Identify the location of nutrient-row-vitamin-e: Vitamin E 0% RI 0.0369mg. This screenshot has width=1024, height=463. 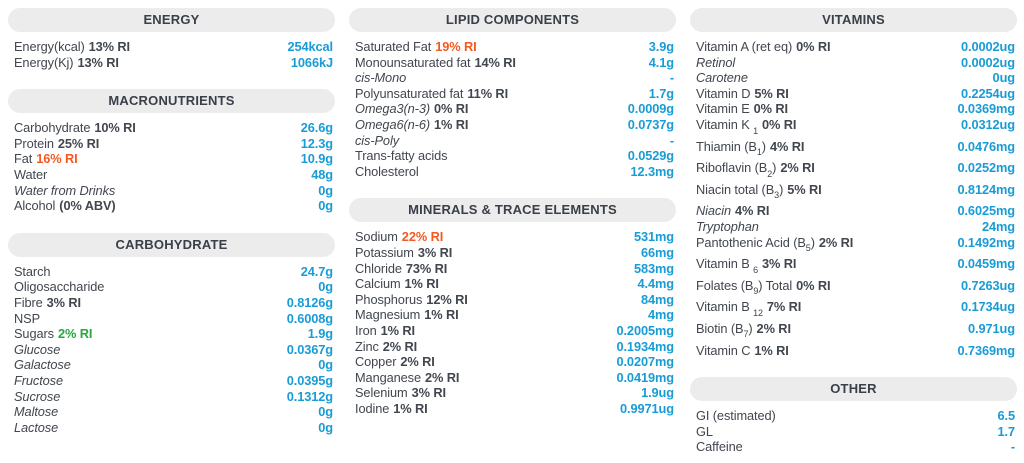
(855, 109).